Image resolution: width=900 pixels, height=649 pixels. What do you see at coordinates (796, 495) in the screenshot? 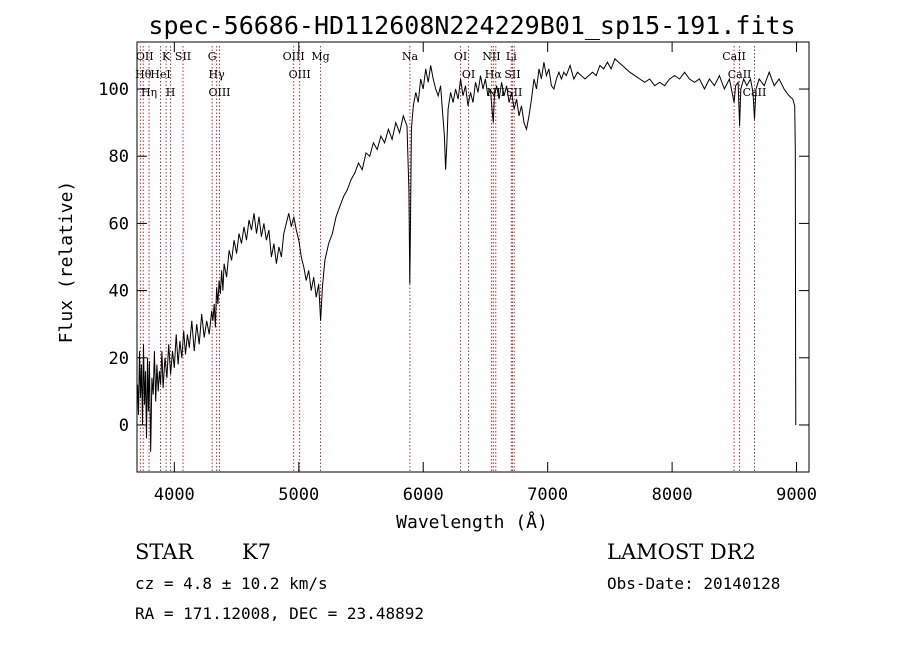
I see `x-tick-label: 9000` at bounding box center [796, 495].